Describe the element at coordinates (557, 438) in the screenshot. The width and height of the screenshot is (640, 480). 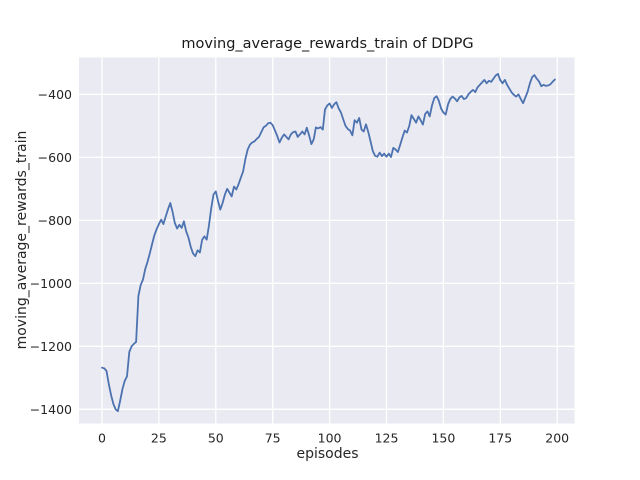
I see `x-tick-label: 200` at that location.